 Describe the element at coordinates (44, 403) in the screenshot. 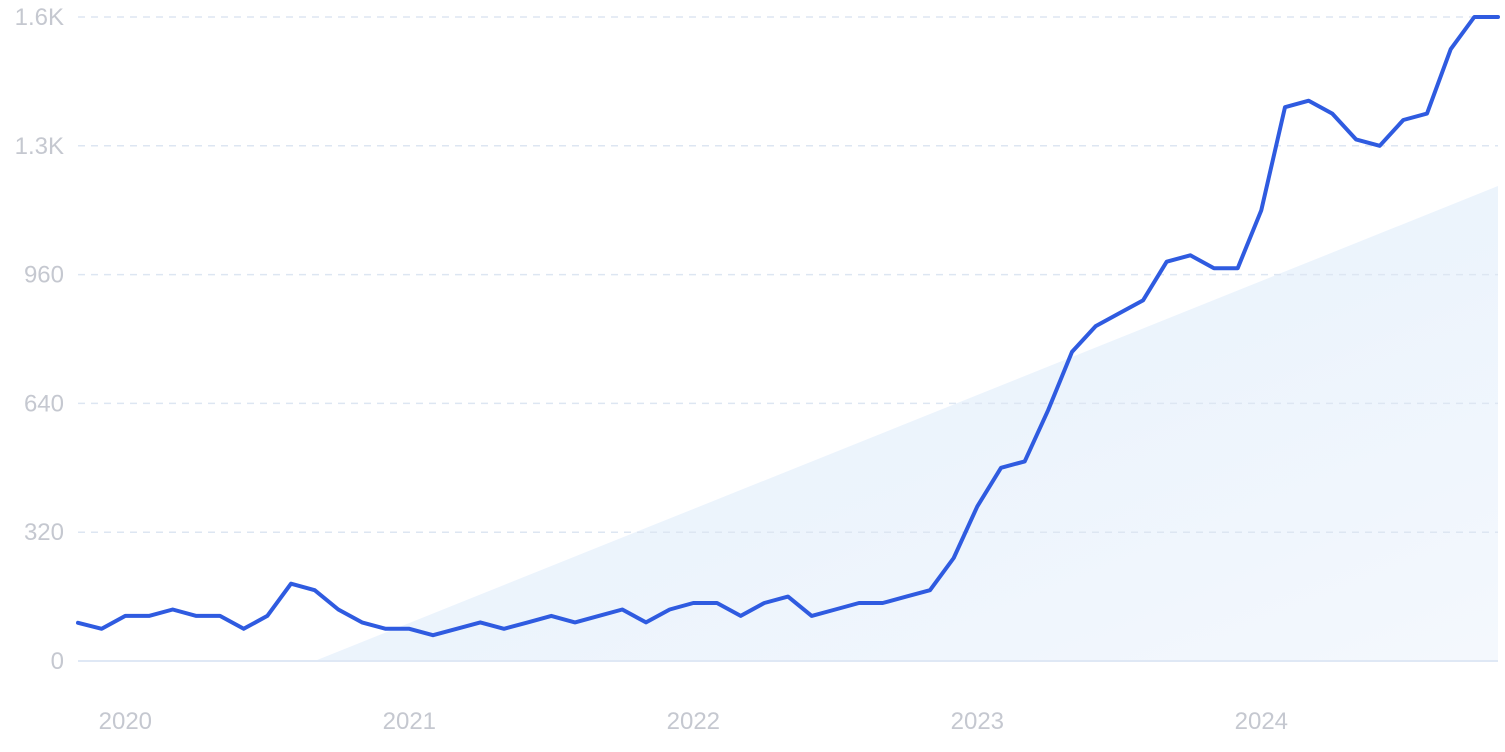

I see `y-tick-label: 640` at that location.